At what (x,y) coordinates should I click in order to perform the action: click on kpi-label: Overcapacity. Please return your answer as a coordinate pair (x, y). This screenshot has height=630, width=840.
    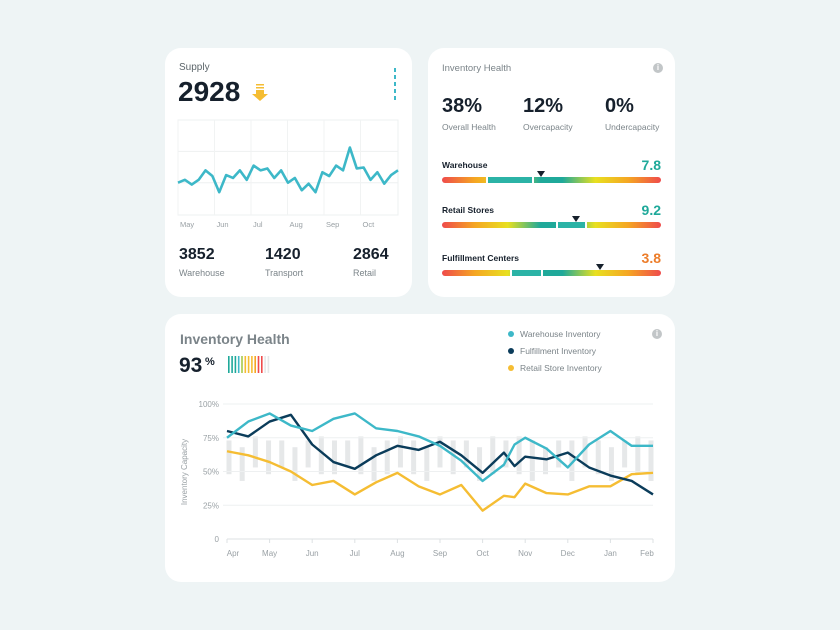
    Looking at the image, I should click on (548, 127).